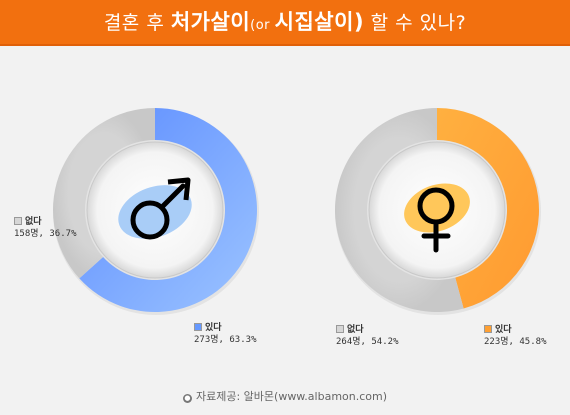 This screenshot has height=415, width=570. Describe the element at coordinates (533, 342) in the screenshot. I see `data-label-percent: 45.8%` at that location.